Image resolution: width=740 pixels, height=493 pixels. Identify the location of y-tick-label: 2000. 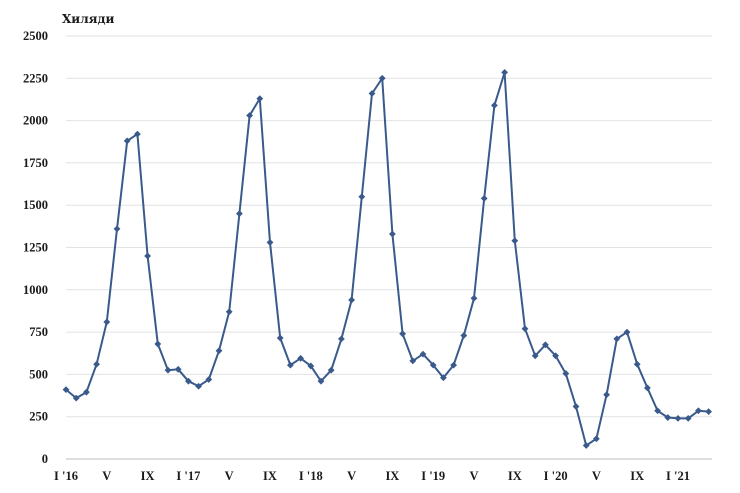
(35, 121).